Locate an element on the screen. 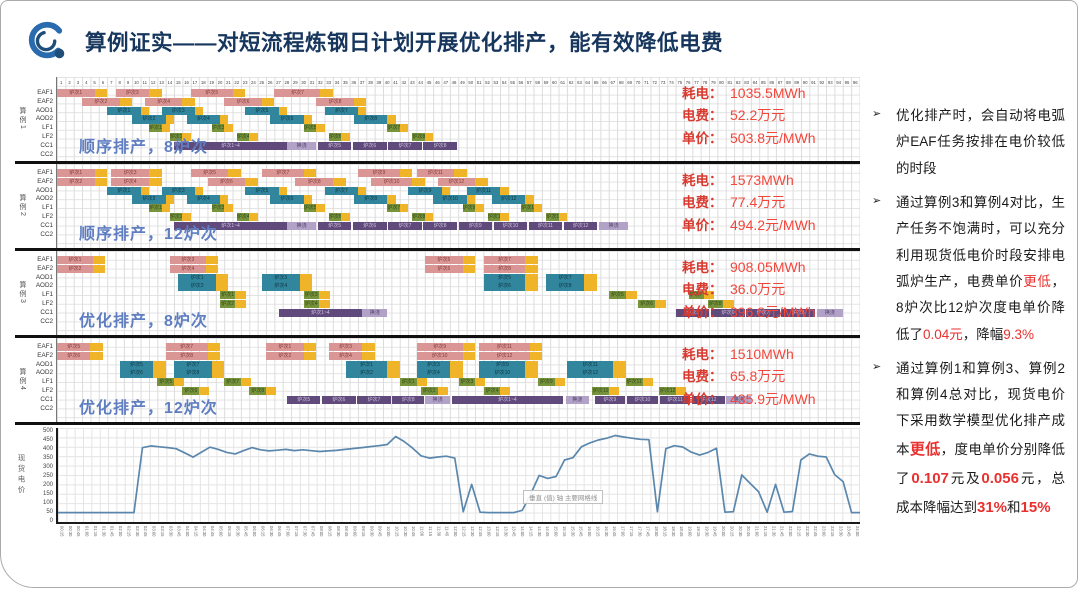 Image resolution: width=1080 pixels, height=590 pixels. panel-caption: 优化排产，8炉次 is located at coordinates (143, 321).